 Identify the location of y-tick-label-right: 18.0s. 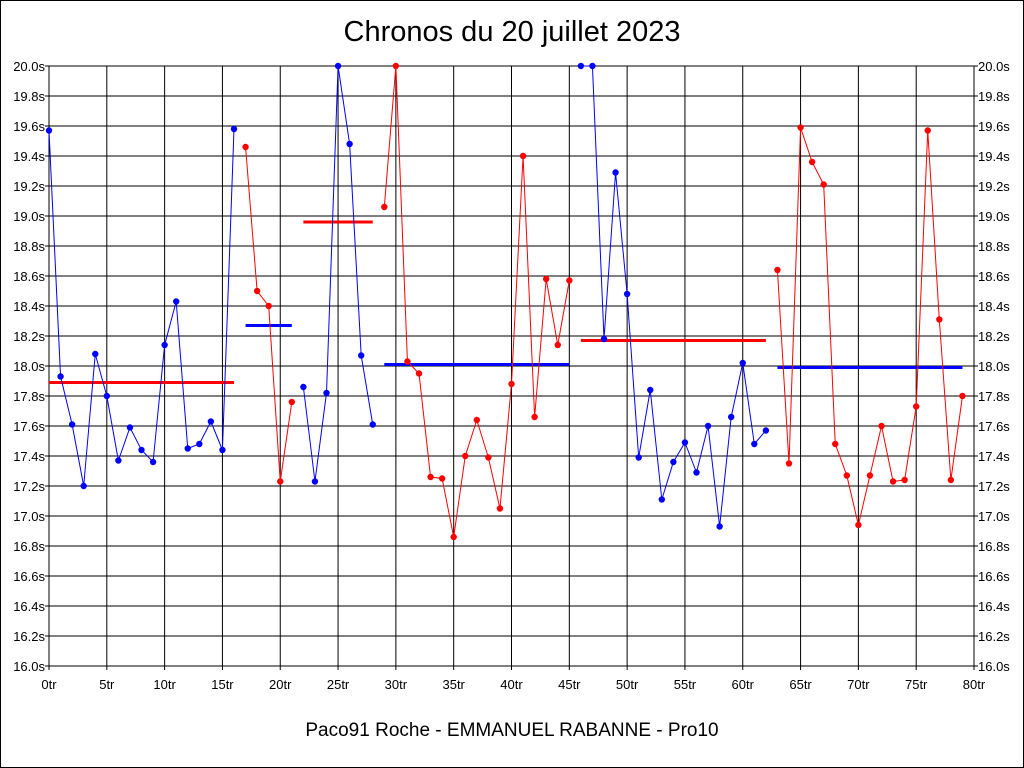
(994, 366).